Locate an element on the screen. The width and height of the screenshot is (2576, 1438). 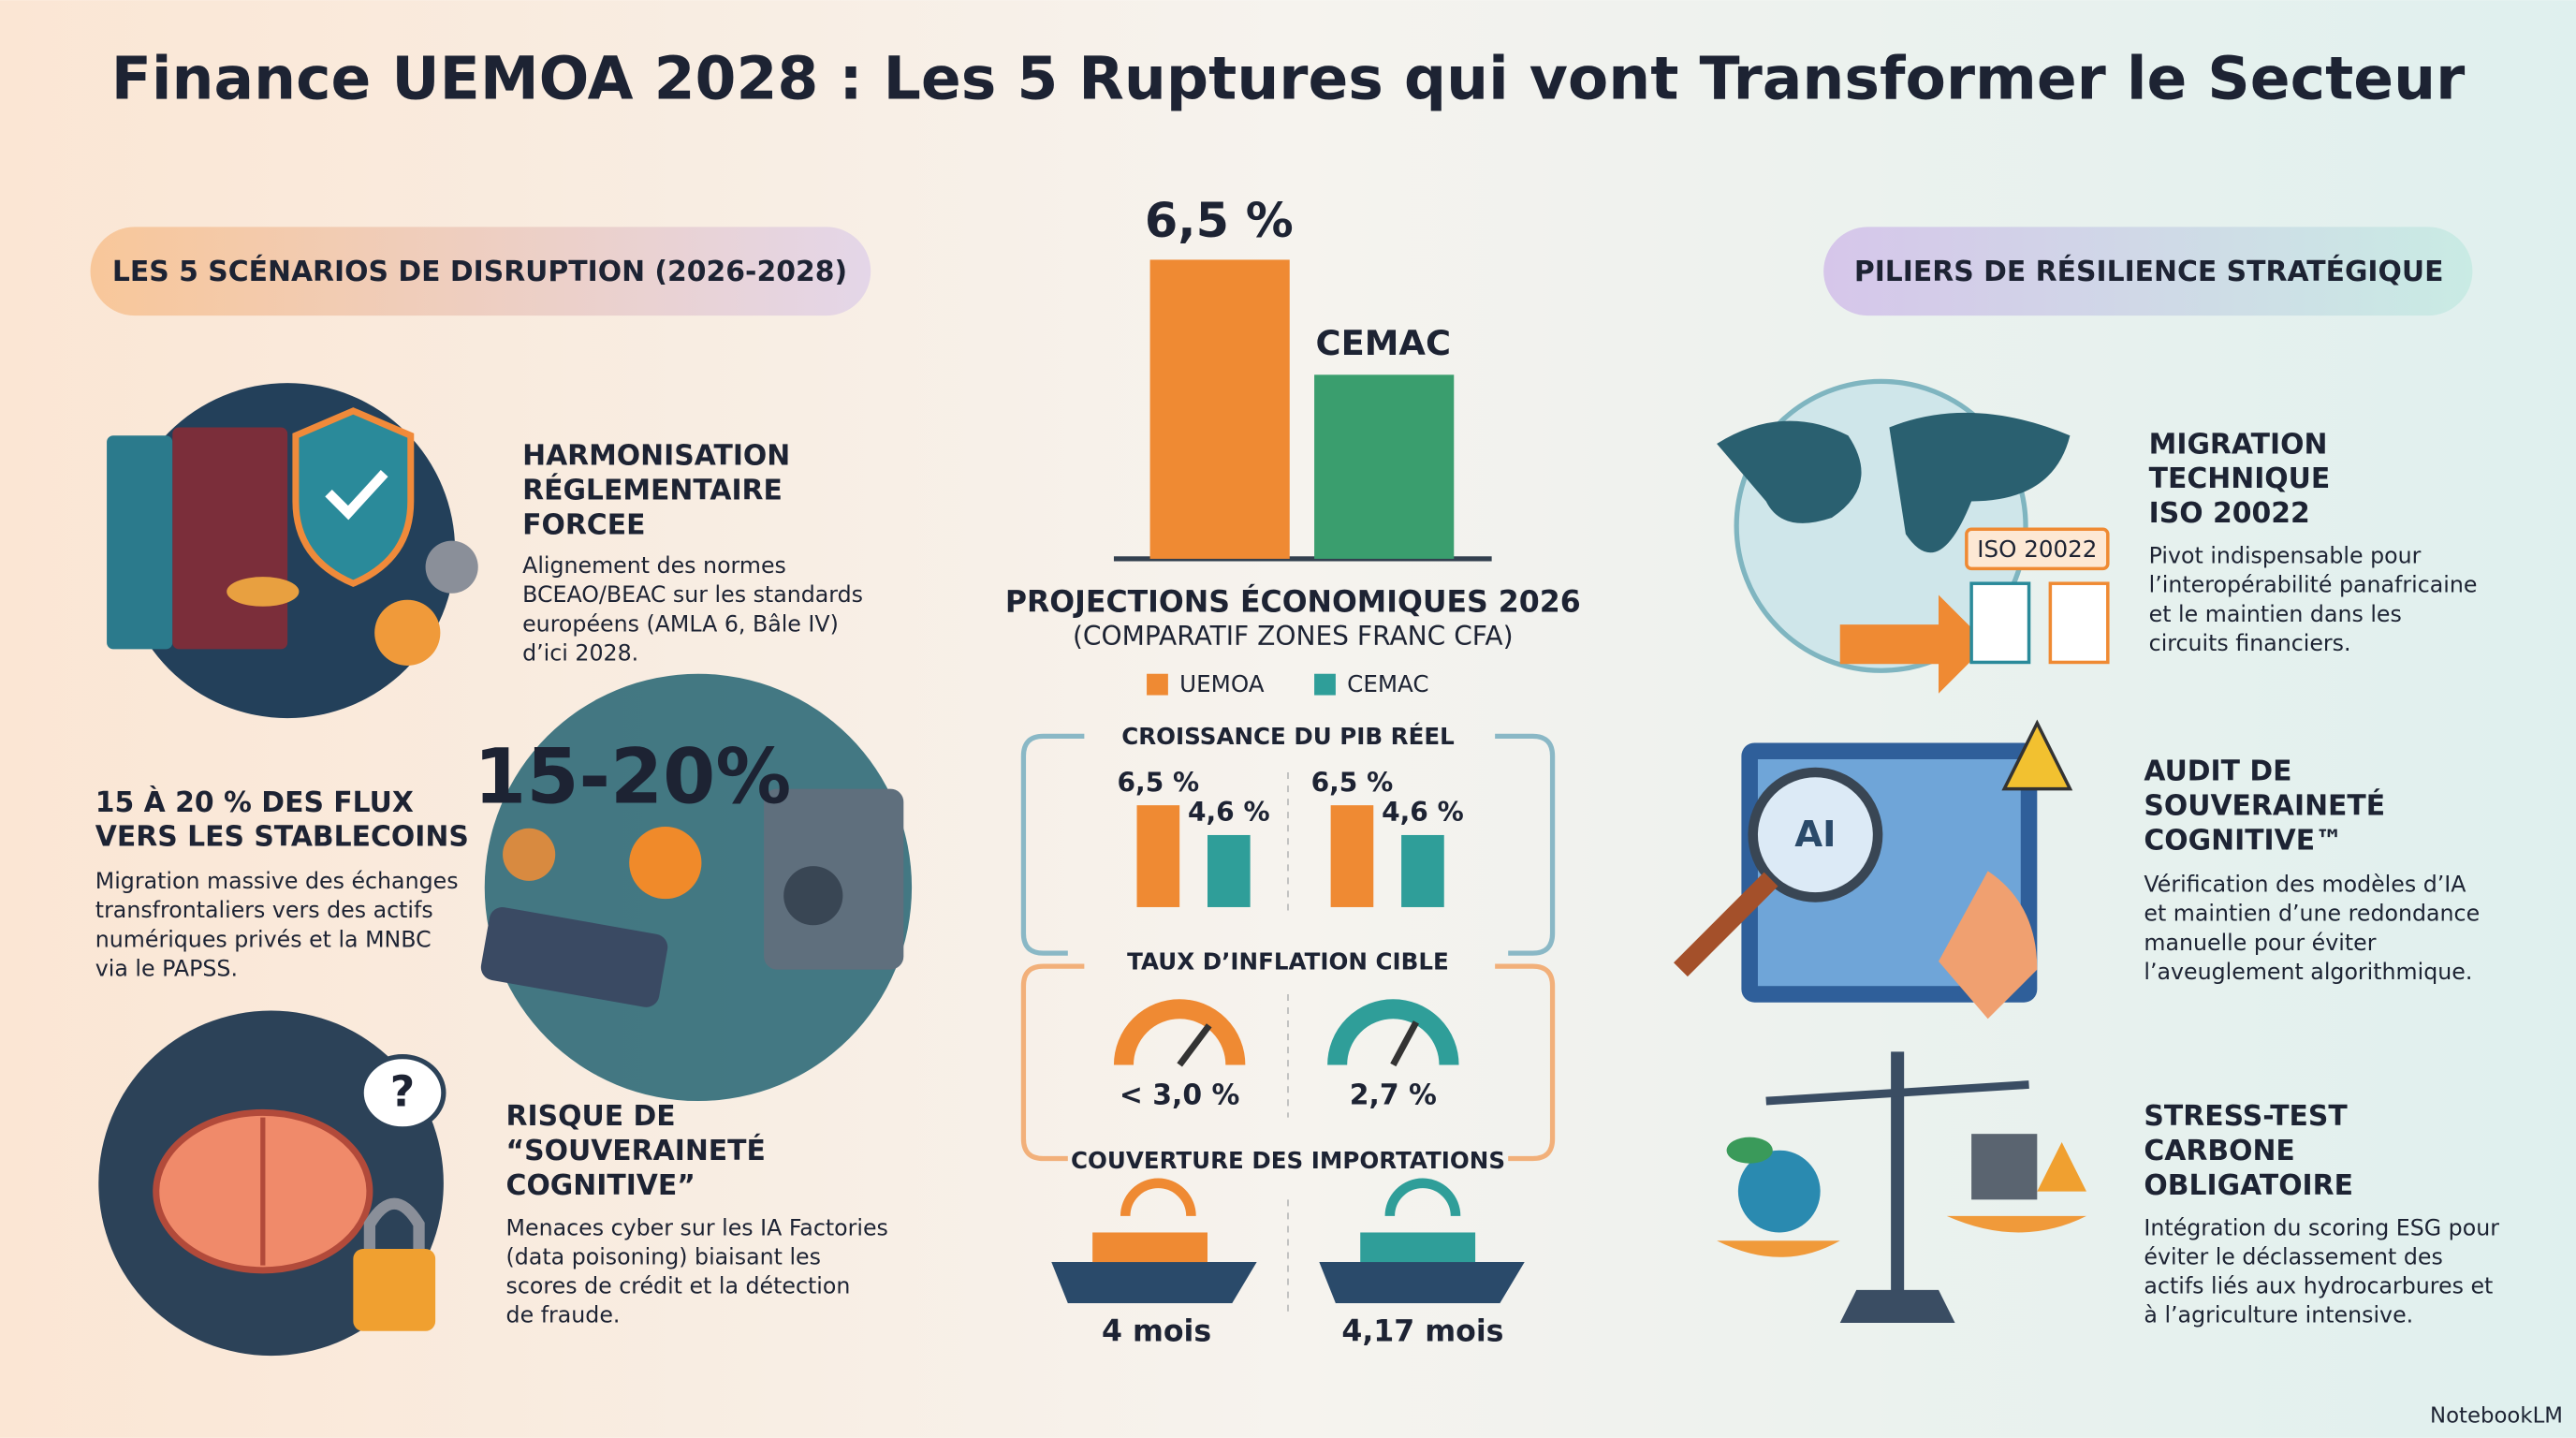
item-text: scores de crédit et la détection is located at coordinates (678, 1286).